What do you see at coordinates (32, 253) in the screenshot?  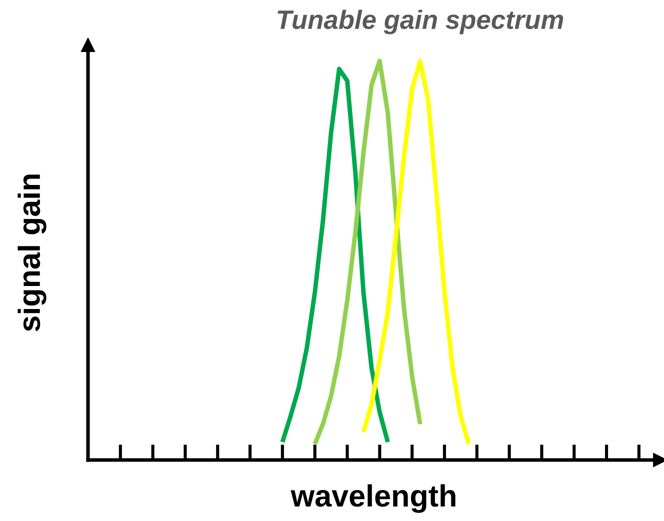 I see `y-axis-title: signal gain` at bounding box center [32, 253].